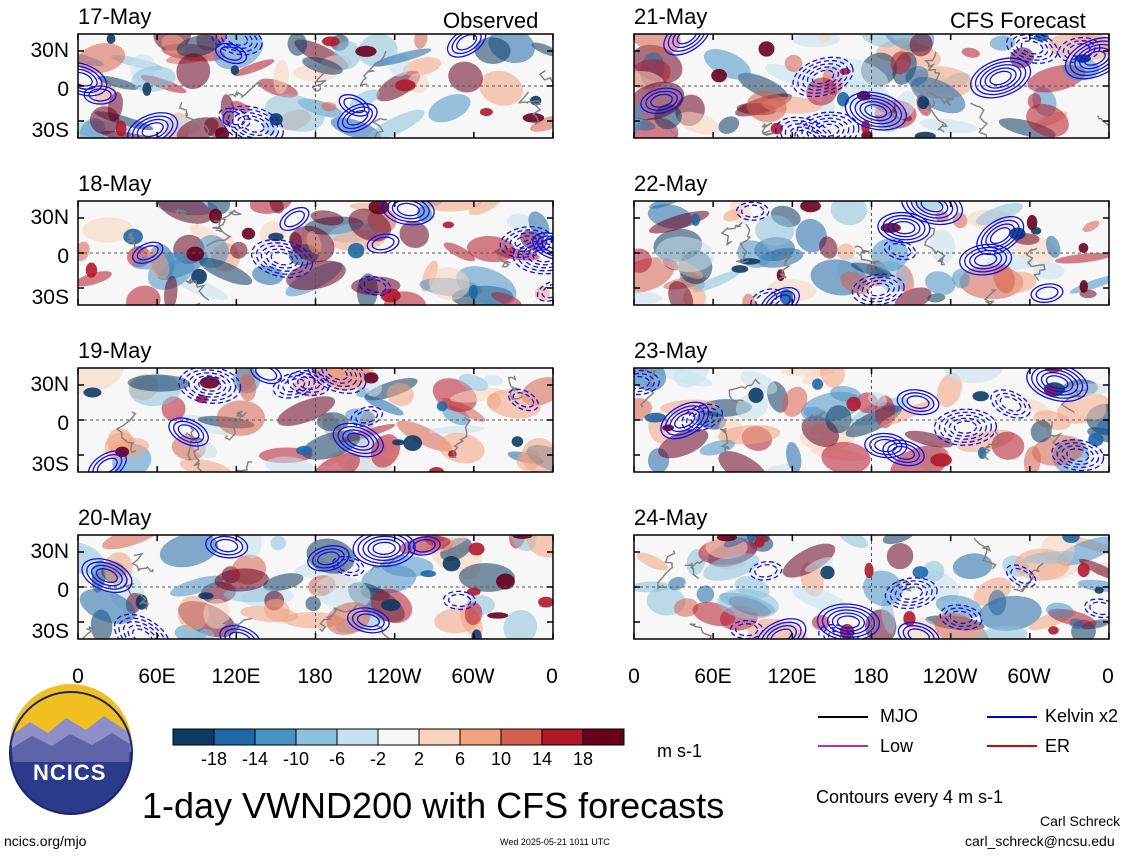 Image resolution: width=1135 pixels, height=856 pixels. Describe the element at coordinates (45, 841) in the screenshot. I see `site-link: ncics.org/mjo` at that location.